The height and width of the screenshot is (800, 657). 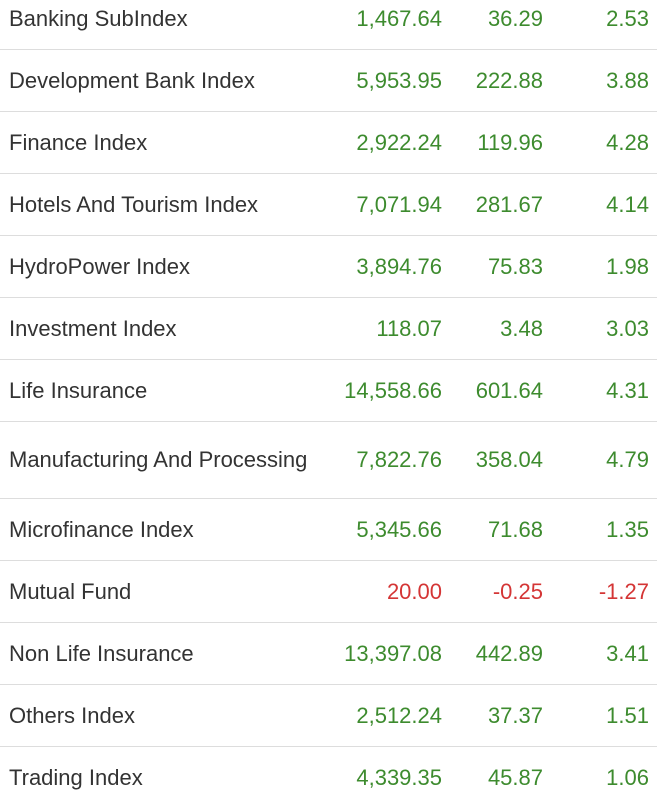 I want to click on index-value: 13,397.08, so click(x=385, y=653).